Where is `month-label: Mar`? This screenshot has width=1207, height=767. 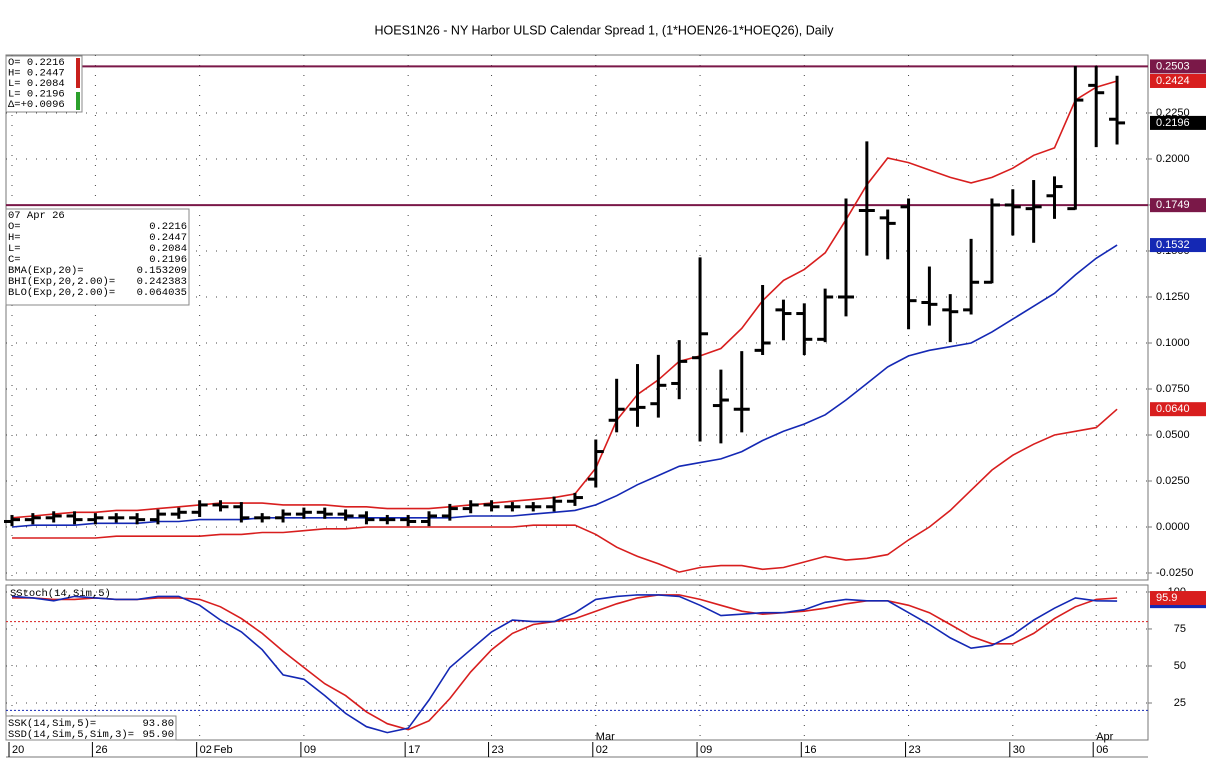
month-label: Mar is located at coordinates (605, 737).